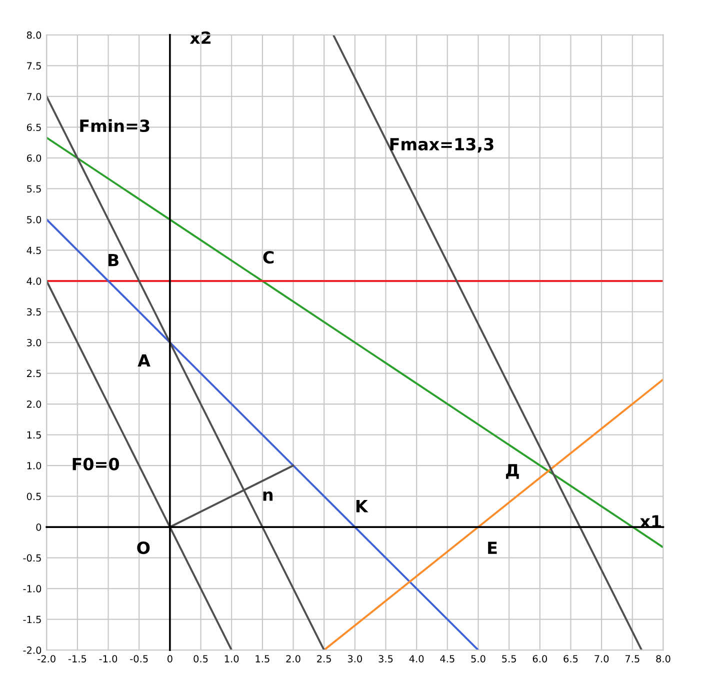  Describe the element at coordinates (34, 158) in the screenshot. I see `y-tick-label: 6.0` at that location.